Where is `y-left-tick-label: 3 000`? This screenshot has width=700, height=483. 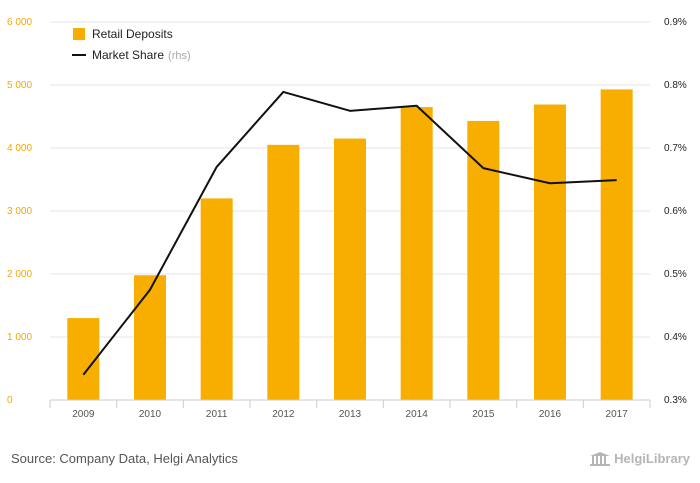
y-left-tick-label: 3 000 is located at coordinates (19, 211).